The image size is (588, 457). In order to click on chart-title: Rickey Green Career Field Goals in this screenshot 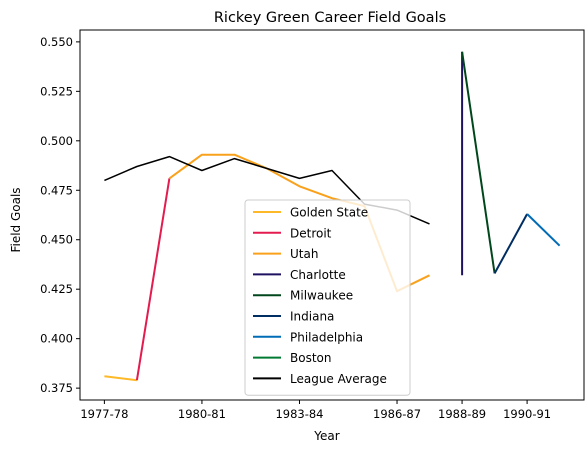, I will do `click(330, 18)`.